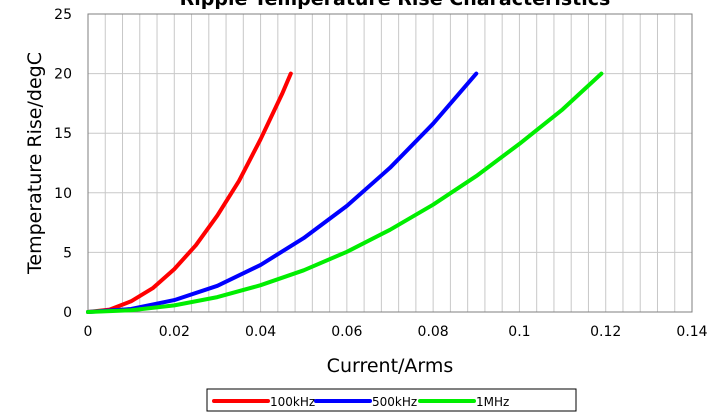 The height and width of the screenshot is (412, 715). Describe the element at coordinates (63, 134) in the screenshot. I see `y-tick-label: 15` at that location.